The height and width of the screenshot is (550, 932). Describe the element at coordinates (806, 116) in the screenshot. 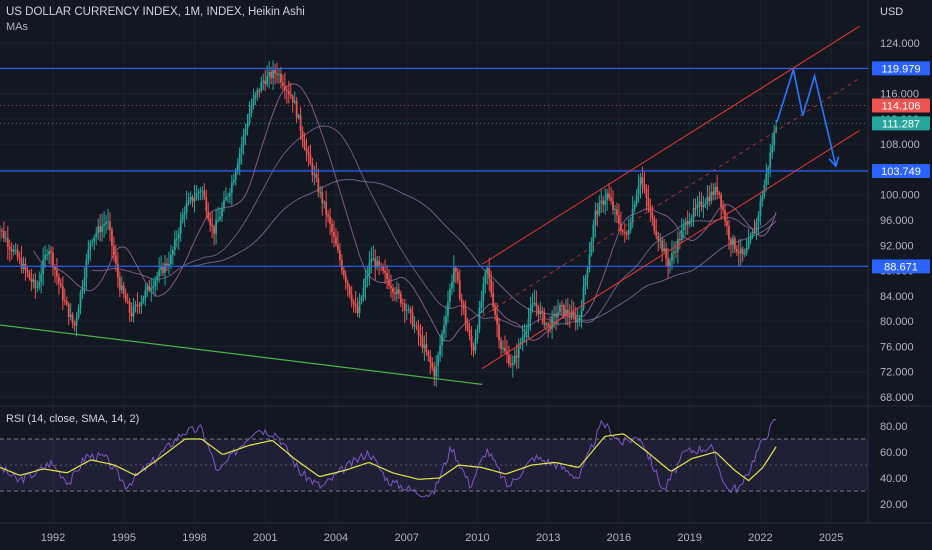

I see `projection-path` at that location.